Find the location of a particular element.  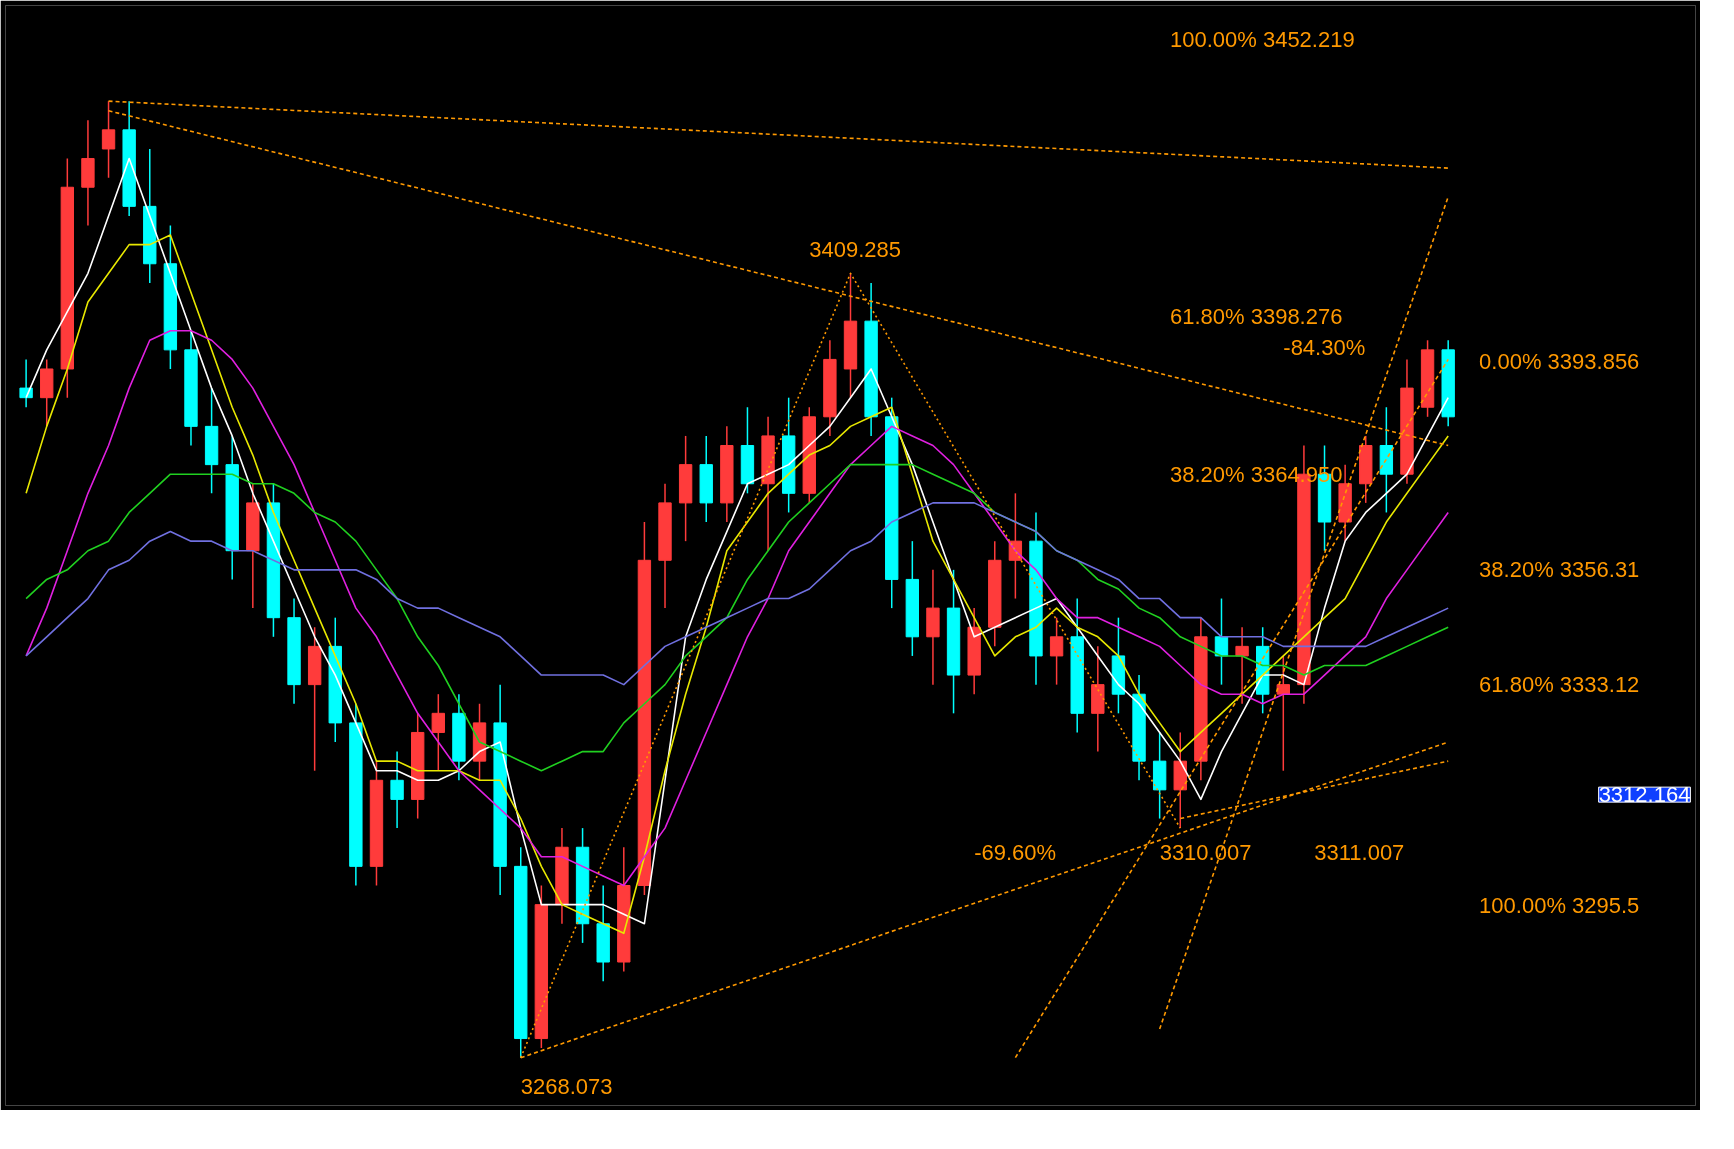

text: 38.20% 3356.31 is located at coordinates (1559, 570).